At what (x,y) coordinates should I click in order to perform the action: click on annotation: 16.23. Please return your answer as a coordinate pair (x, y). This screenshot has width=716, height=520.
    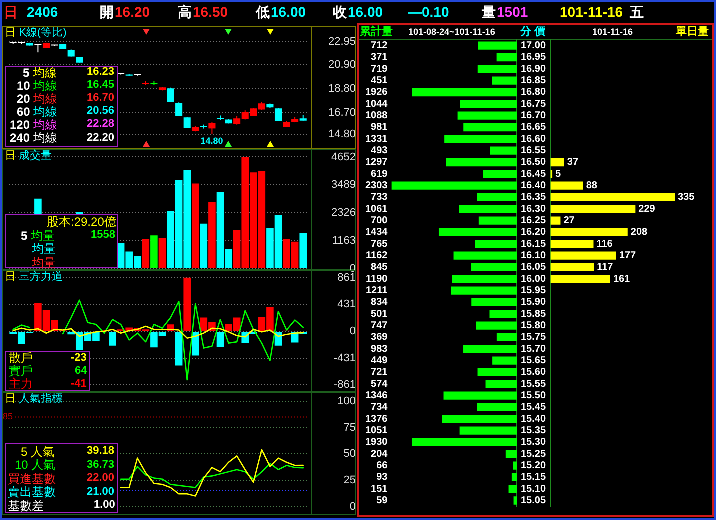
    Looking at the image, I should click on (101, 72).